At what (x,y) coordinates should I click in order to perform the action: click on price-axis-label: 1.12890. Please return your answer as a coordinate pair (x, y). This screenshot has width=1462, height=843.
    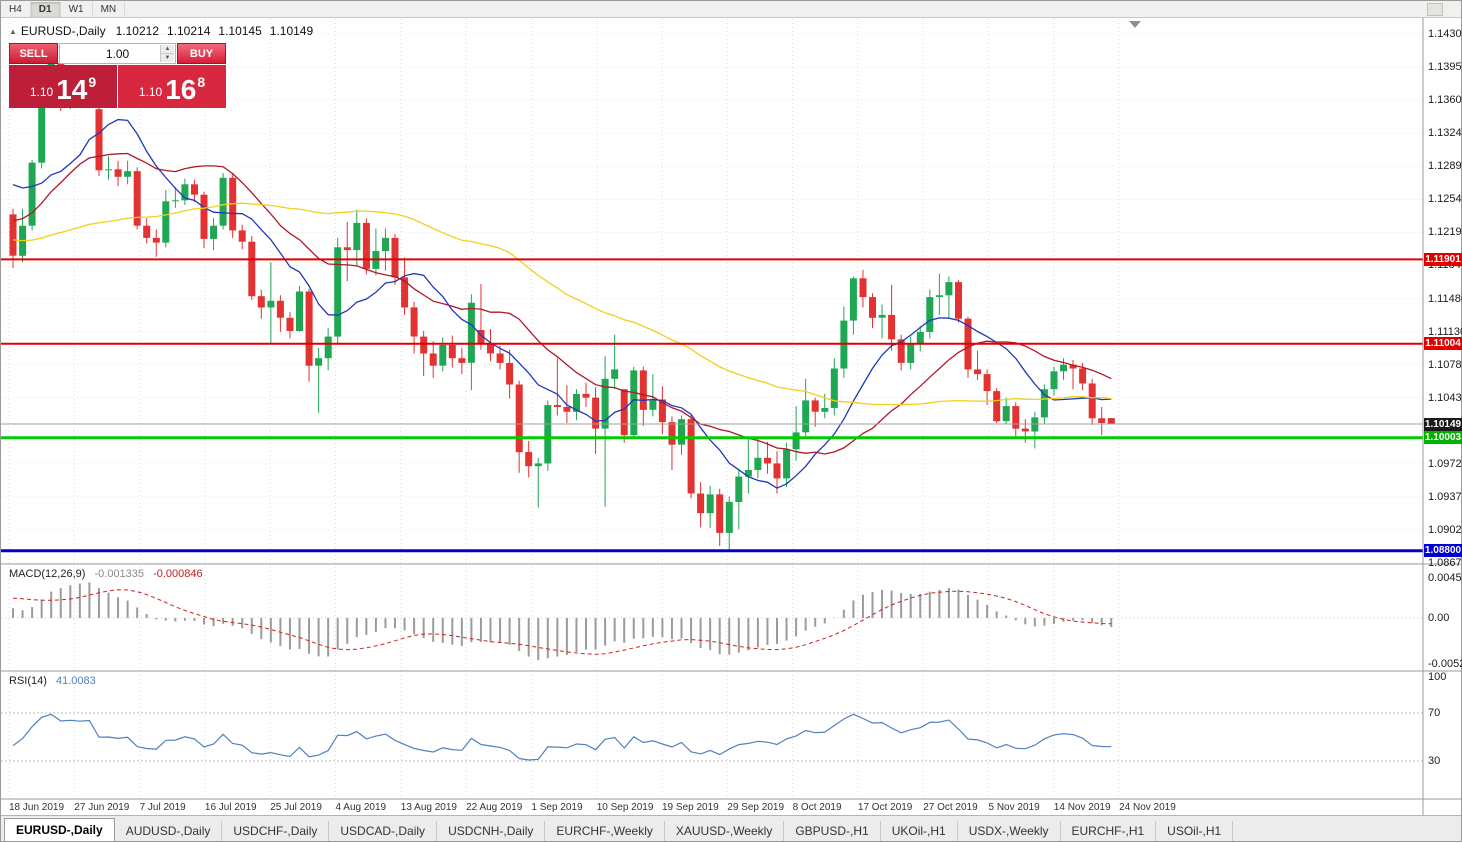
    Looking at the image, I should click on (1445, 166).